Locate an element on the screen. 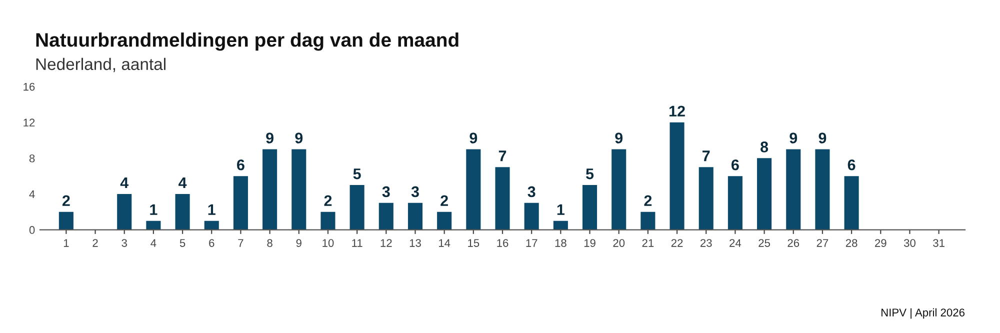 The height and width of the screenshot is (333, 1000). x-tick-label: 15 is located at coordinates (474, 243).